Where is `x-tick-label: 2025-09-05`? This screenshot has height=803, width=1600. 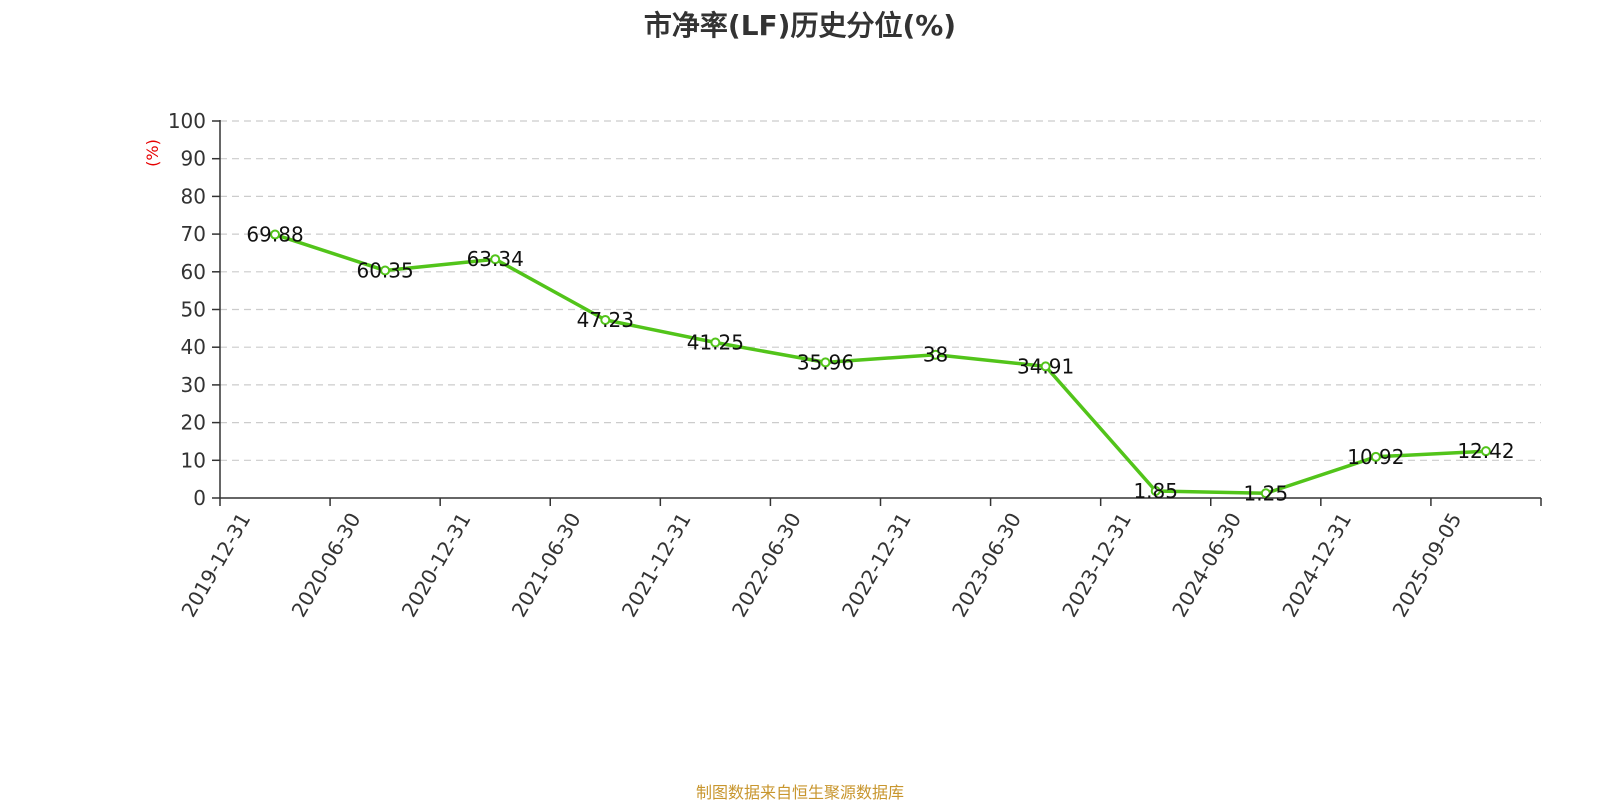
x-tick-label: 2025-09-05 is located at coordinates (1426, 565).